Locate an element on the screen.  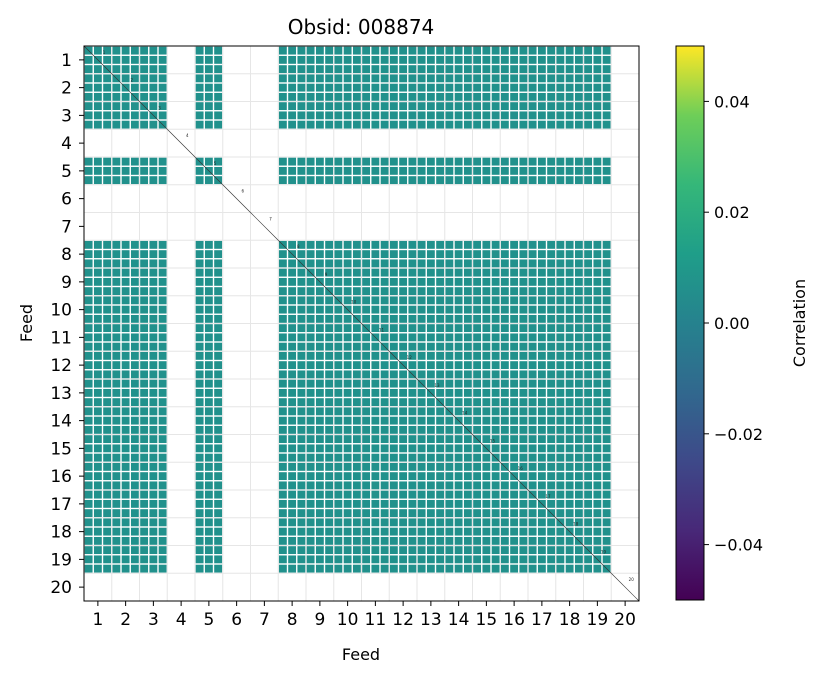
x-tick-label: 16 is located at coordinates (514, 620).